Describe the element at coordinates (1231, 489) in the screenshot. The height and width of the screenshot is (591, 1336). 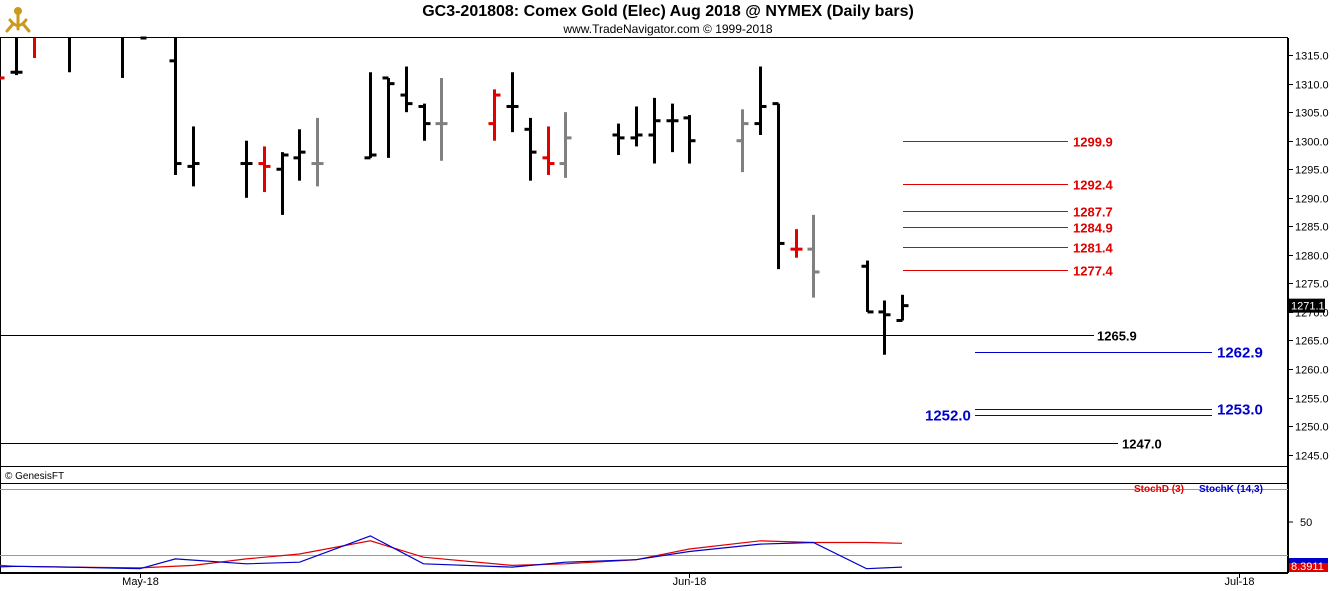
I see `stoch-k-legend: StochK (14,3)` at that location.